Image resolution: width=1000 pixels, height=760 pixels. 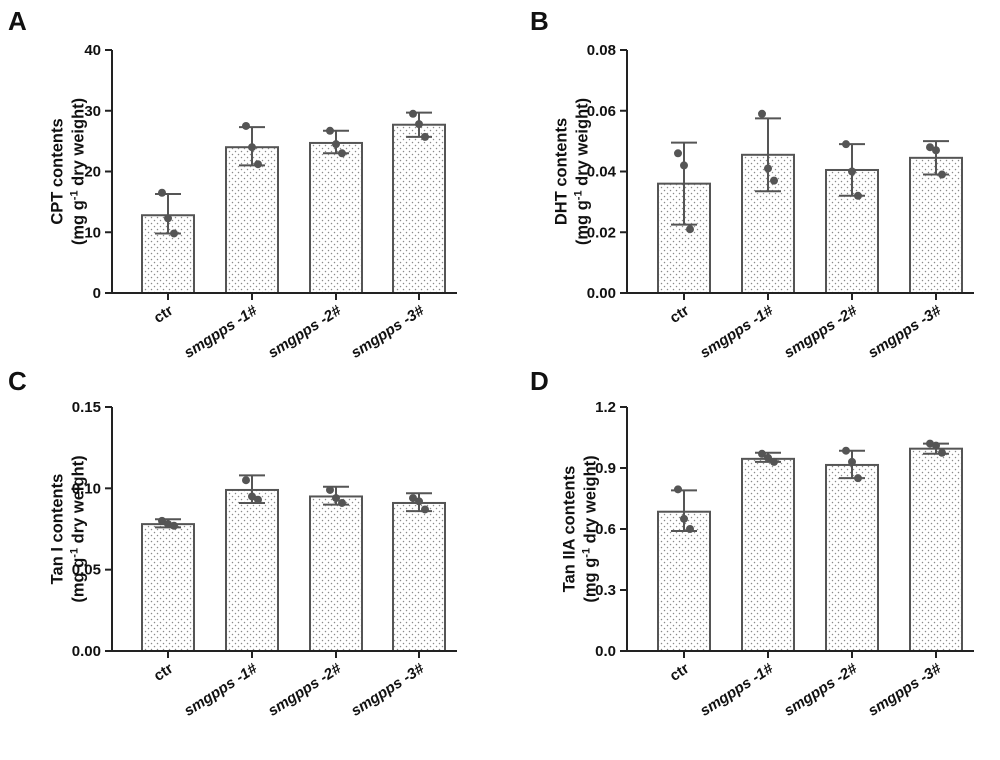 What do you see at coordinates (86, 407) in the screenshot?
I see `y-tick-label-3: 0.15` at bounding box center [86, 407].